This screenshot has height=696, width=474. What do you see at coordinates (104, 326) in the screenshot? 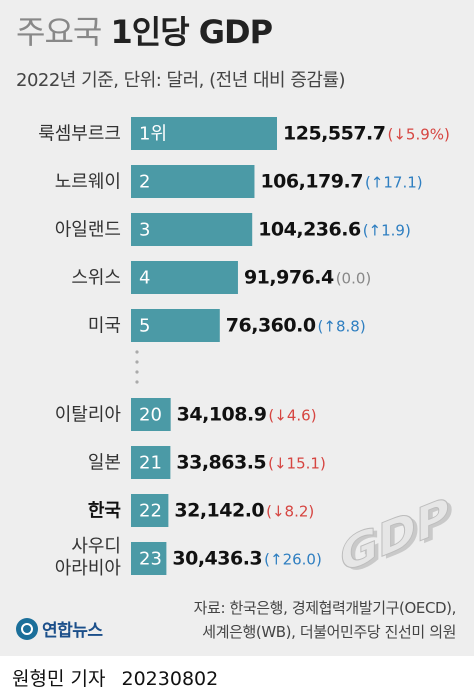
I see `category-label: 미국` at bounding box center [104, 326].